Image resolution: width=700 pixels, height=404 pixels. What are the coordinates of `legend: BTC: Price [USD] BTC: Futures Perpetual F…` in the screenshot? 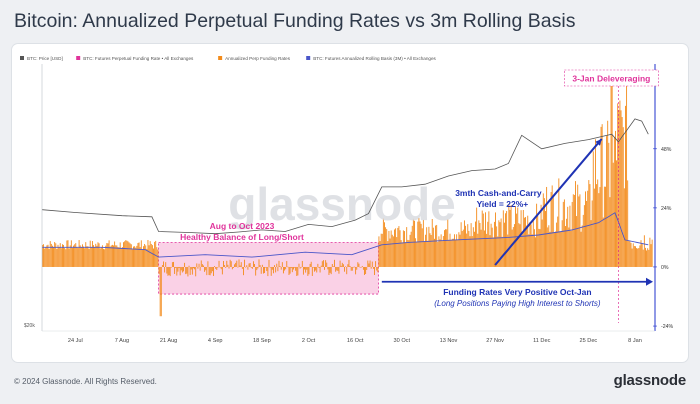 It's located at (228, 58).